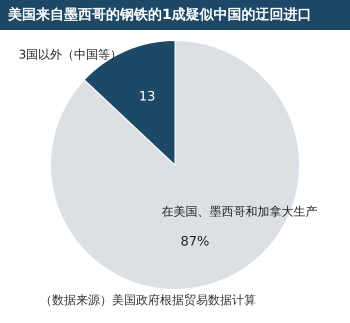 Image resolution: width=350 pixels, height=323 pixels. I want to click on text: （数据来源）美国政府根据贸易数据计算, so click(148, 300).